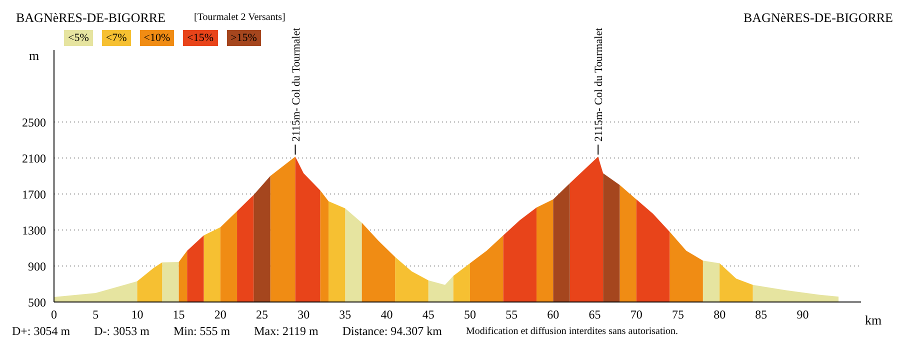 This screenshot has height=347, width=909. Describe the element at coordinates (116, 38) in the screenshot. I see `text: <7%` at that location.